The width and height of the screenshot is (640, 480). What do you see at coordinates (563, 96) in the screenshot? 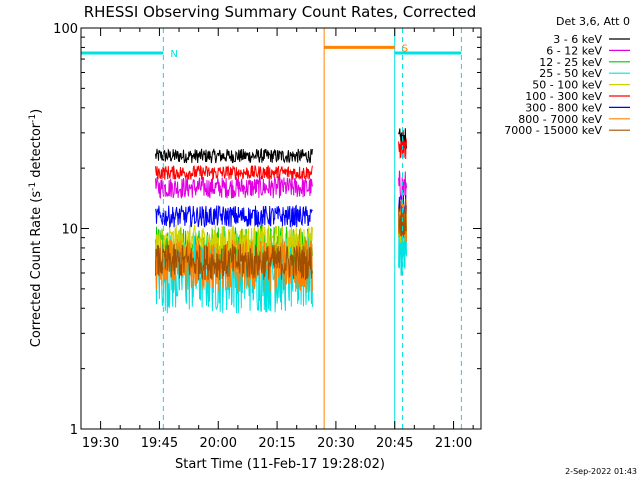
I see `legend-label: 100 - 300 keV` at bounding box center [563, 96].